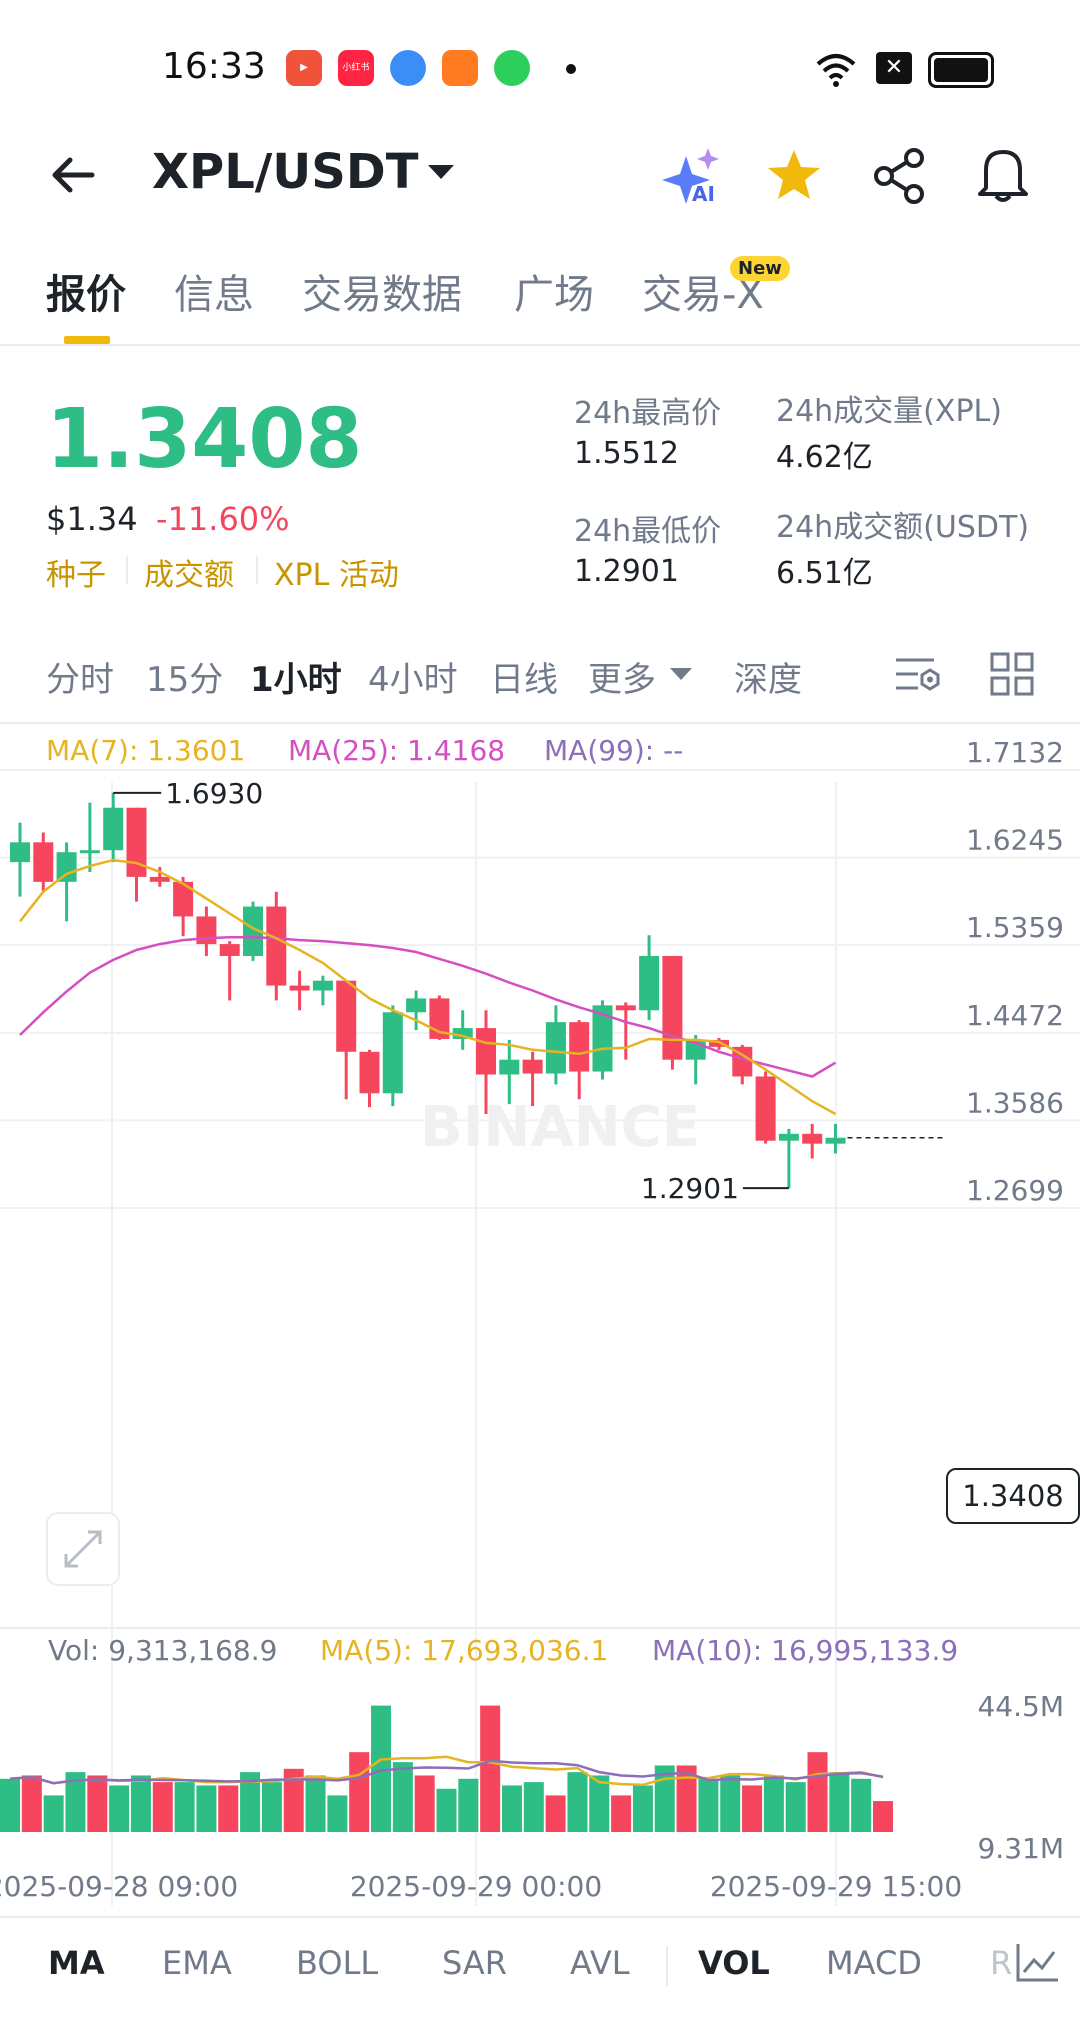 This screenshot has height=2040, width=1080. What do you see at coordinates (1015, 927) in the screenshot?
I see `y-tick-label: 1.5359` at bounding box center [1015, 927].